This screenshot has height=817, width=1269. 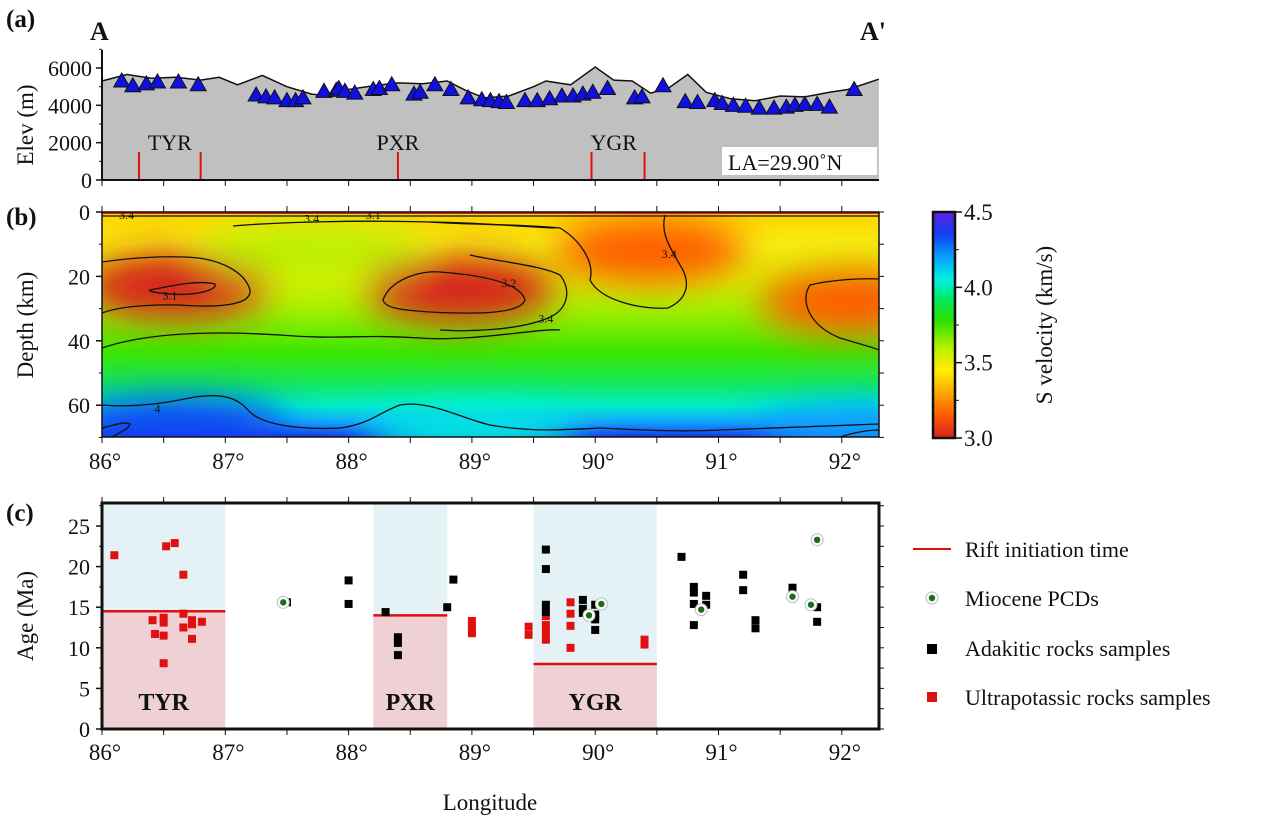 What do you see at coordinates (79, 607) in the screenshot?
I see `age-tick-label: 15` at bounding box center [79, 607].